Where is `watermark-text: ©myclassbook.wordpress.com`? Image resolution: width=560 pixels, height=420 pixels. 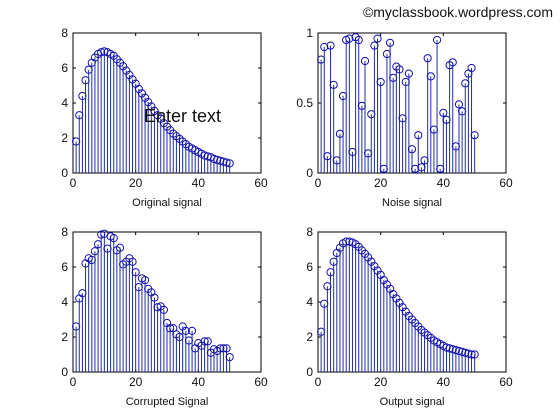 watermark-text: ©myclassbook.wordpress.com is located at coordinates (458, 12).